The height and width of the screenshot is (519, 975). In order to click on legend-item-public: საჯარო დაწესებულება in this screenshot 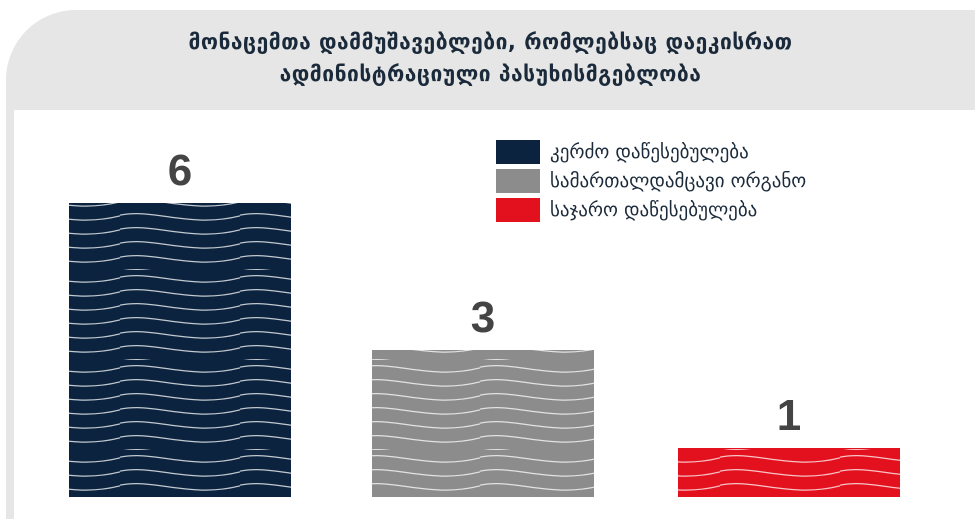, I will do `click(651, 209)`.